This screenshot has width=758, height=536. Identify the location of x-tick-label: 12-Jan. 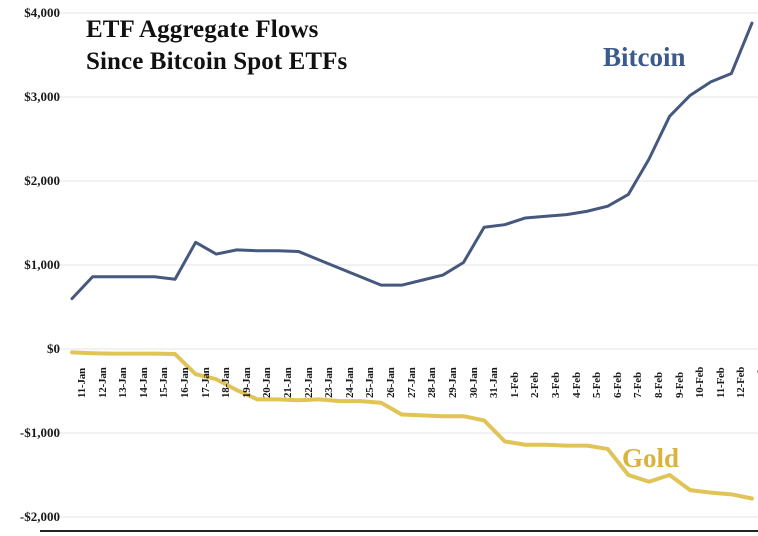
(102, 382).